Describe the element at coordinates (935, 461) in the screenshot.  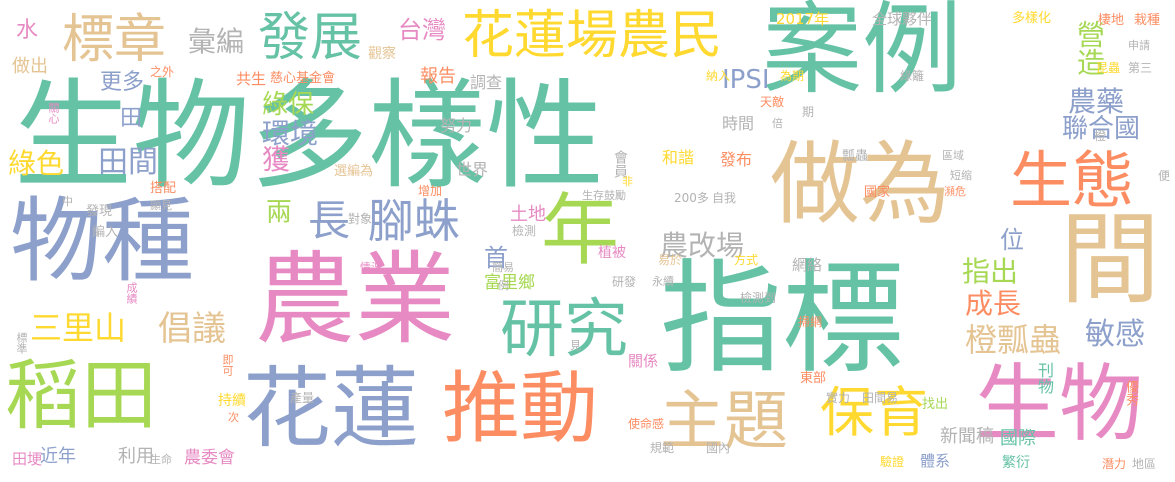
I see `word-system: 體系` at that location.